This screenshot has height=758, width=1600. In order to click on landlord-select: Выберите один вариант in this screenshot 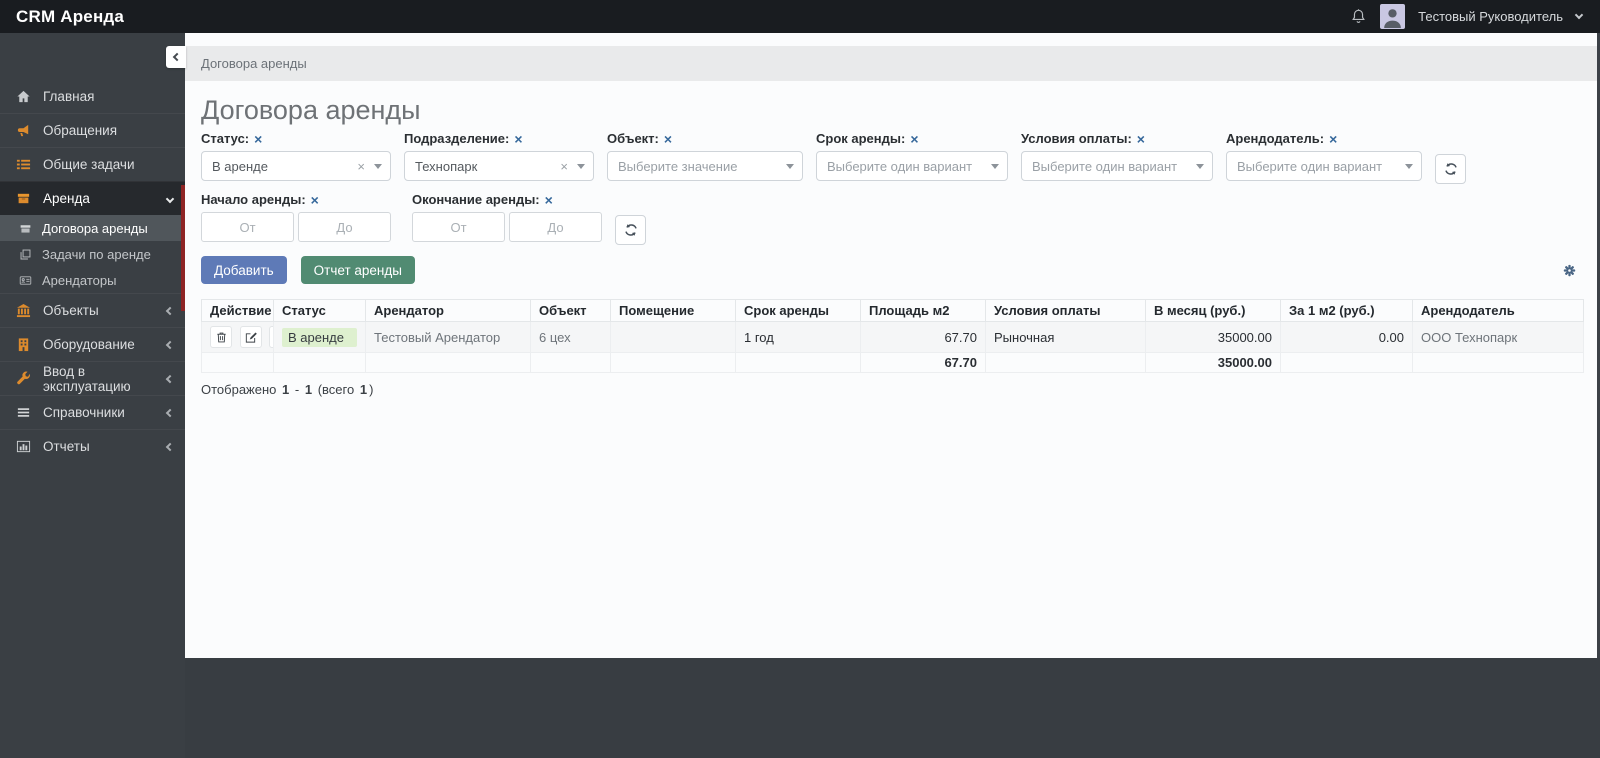, I will do `click(1324, 166)`.